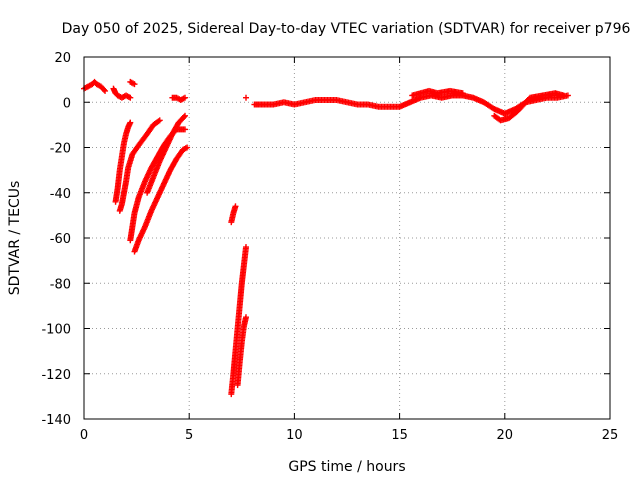 The image size is (640, 480). I want to click on x-tick-label: 10, so click(294, 435).